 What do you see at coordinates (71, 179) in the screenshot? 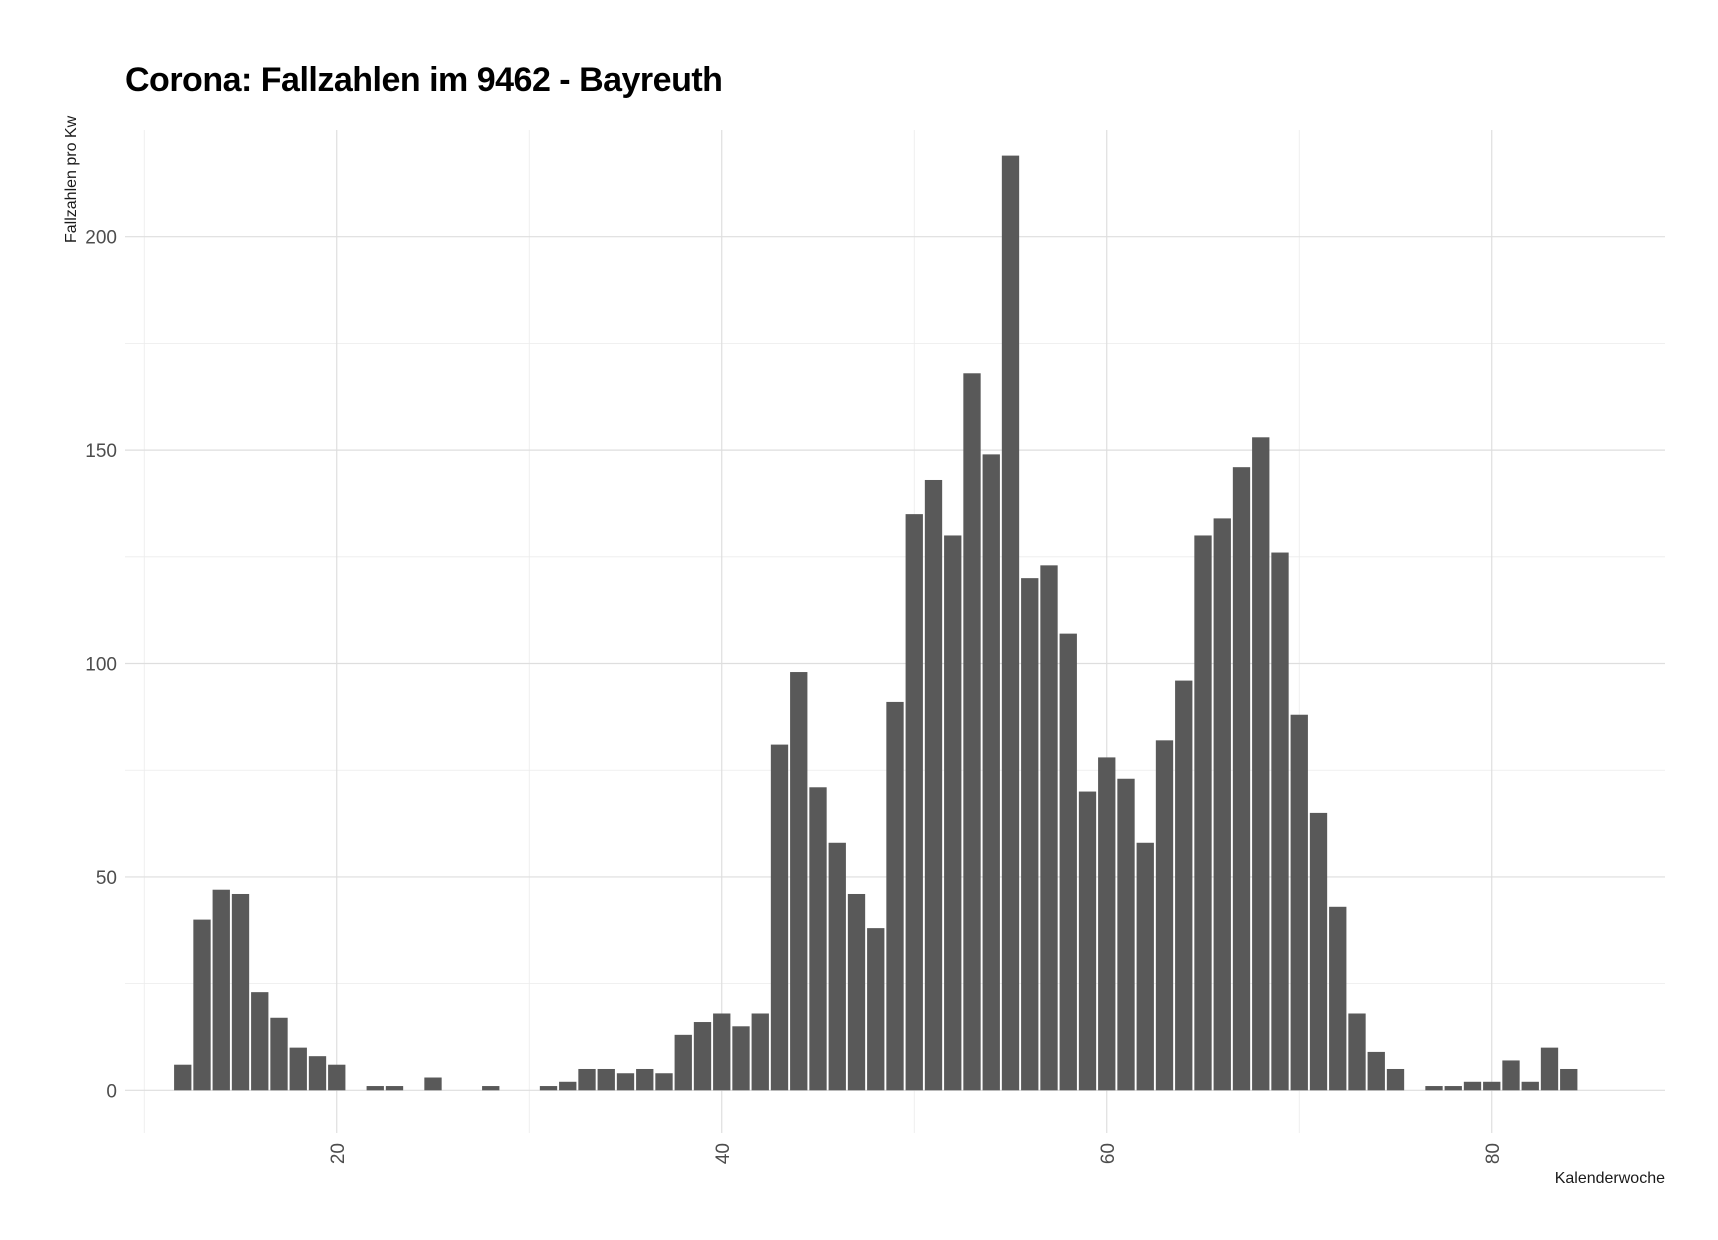
I see `y-axis-title: Fallzahlen pro Kw` at bounding box center [71, 179].